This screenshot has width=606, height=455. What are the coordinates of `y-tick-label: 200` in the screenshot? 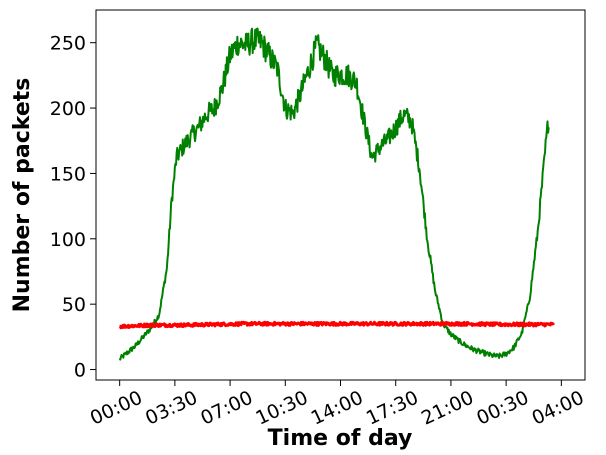 It's located at (68, 109).